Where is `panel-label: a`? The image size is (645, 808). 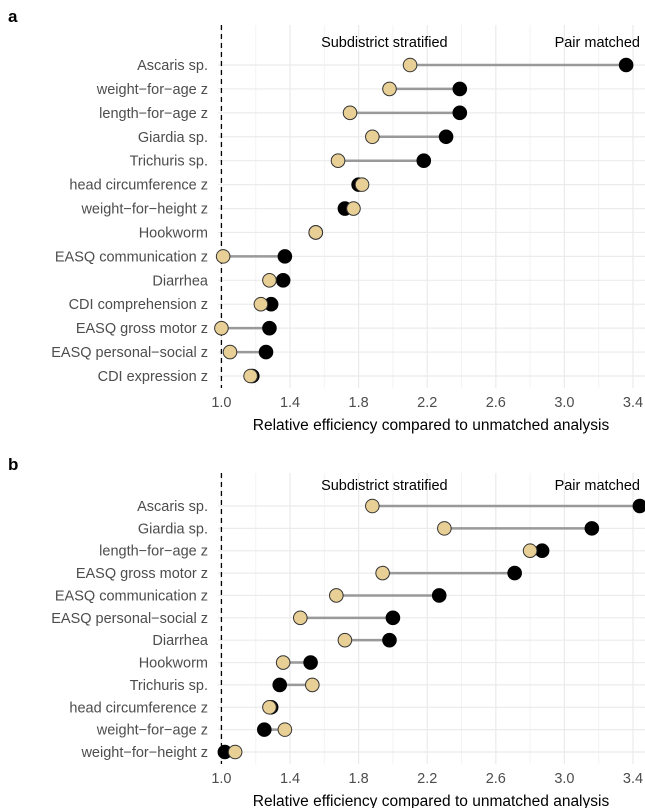
panel-label: a is located at coordinates (13, 16).